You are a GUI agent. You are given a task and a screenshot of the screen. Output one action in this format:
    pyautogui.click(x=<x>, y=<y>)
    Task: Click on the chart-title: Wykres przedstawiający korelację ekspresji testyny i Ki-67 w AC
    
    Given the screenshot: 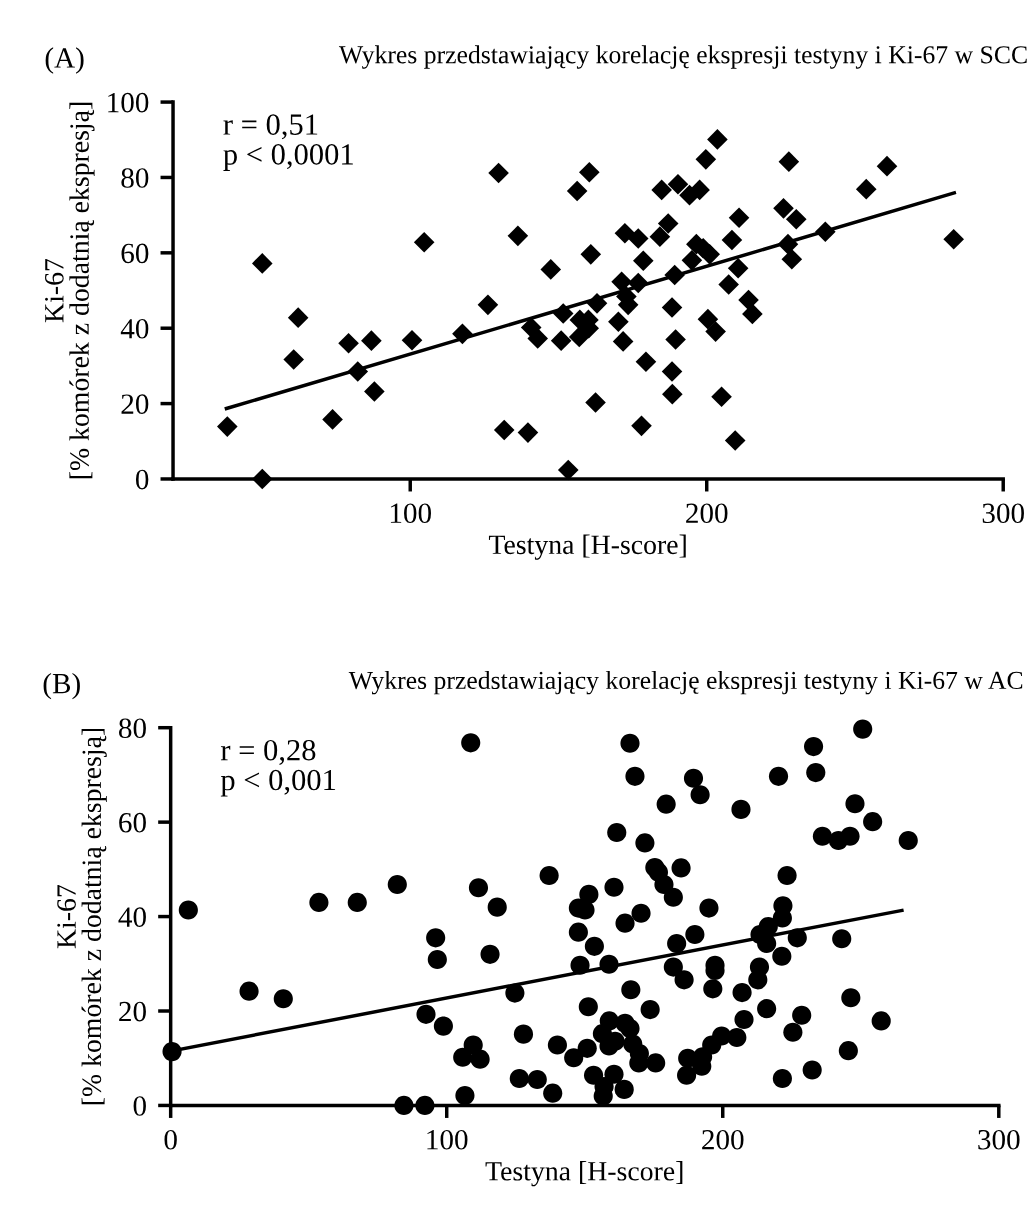 What is the action you would take?
    pyautogui.click(x=685, y=682)
    